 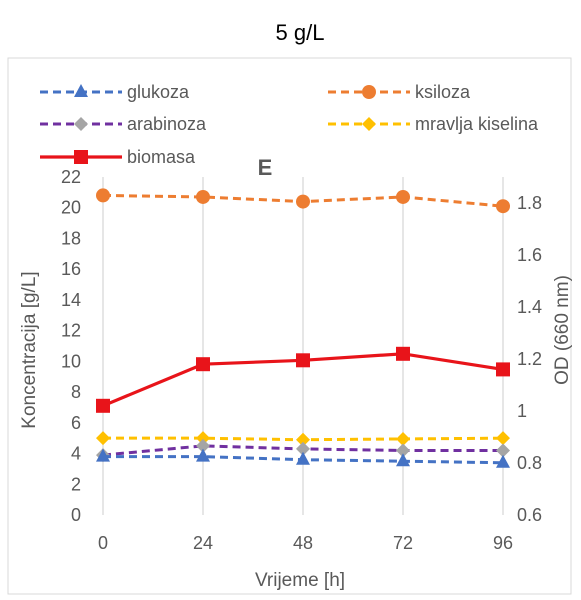 What do you see at coordinates (76, 454) in the screenshot?
I see `y-left-tick-label: 4` at bounding box center [76, 454].